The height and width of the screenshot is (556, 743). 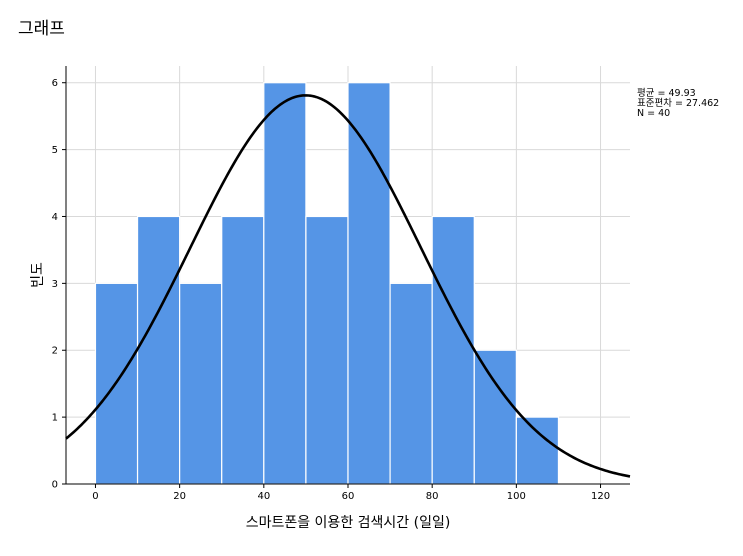 I want to click on y-tick-label: 5, so click(x=55, y=150).